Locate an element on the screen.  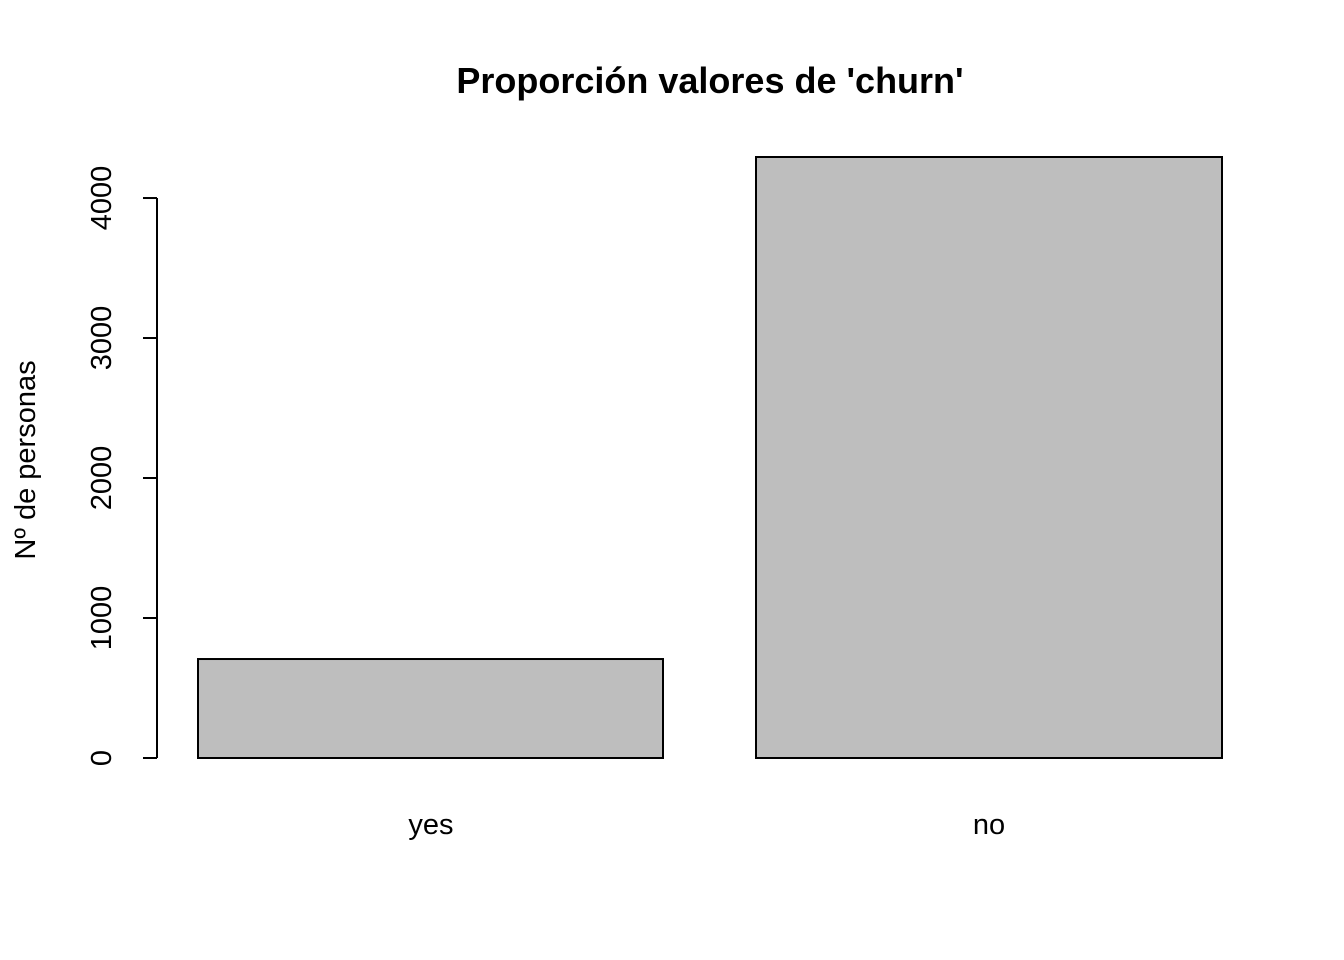
y-tick-label: 1000 is located at coordinates (102, 618).